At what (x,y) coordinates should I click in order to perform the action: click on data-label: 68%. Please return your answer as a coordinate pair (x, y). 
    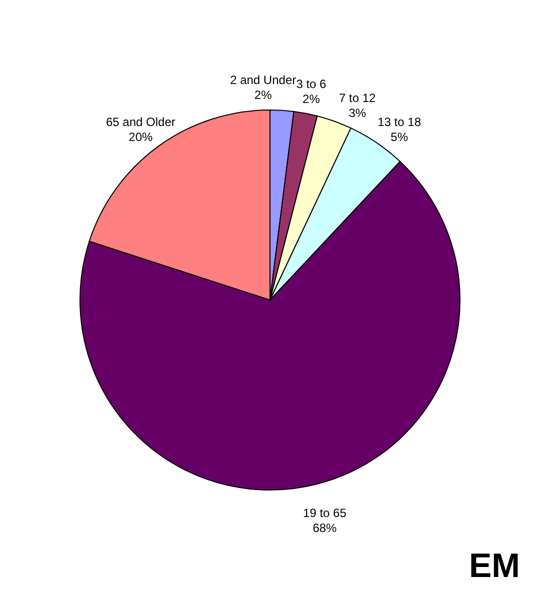
    Looking at the image, I should click on (325, 528).